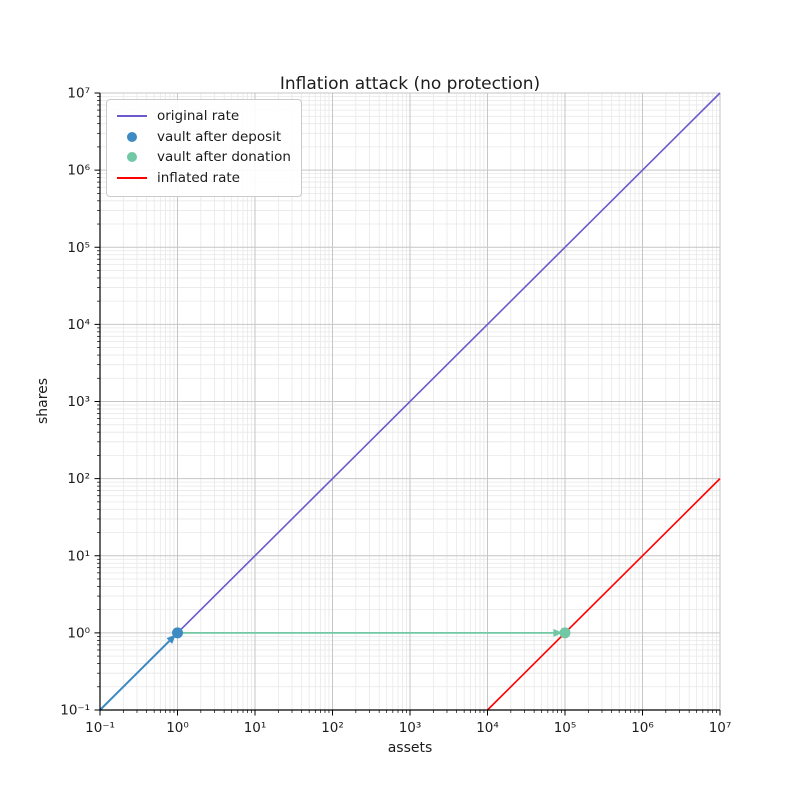  I want to click on legend-item-label: inflated rate, so click(198, 177).